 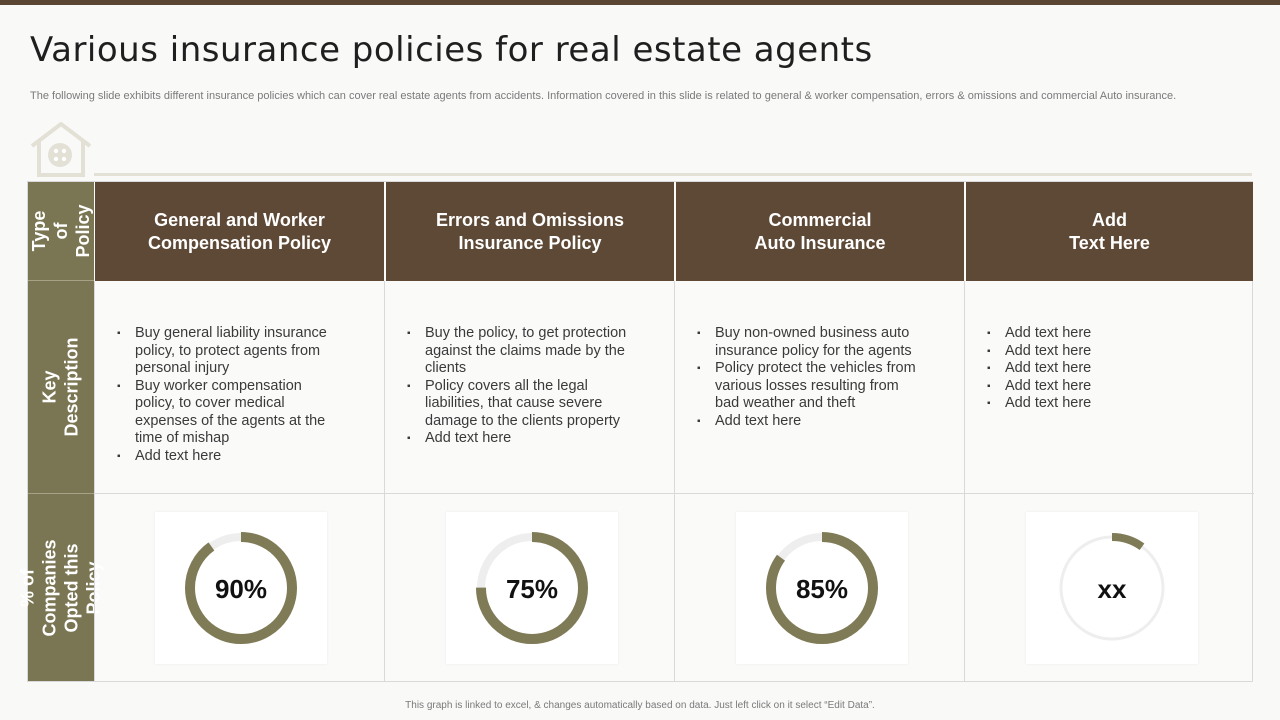 I want to click on donut-chart-errors-omissions: 75%, so click(x=532, y=588).